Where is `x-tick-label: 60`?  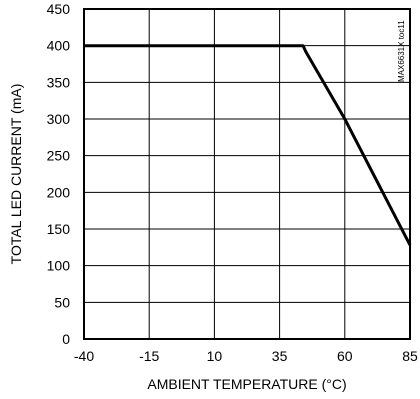
x-tick-label: 60 is located at coordinates (345, 356).